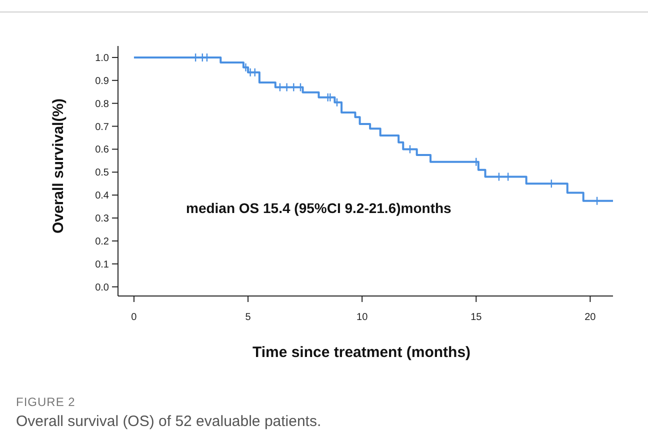  What do you see at coordinates (134, 317) in the screenshot?
I see `x-tick-label: 0` at bounding box center [134, 317].